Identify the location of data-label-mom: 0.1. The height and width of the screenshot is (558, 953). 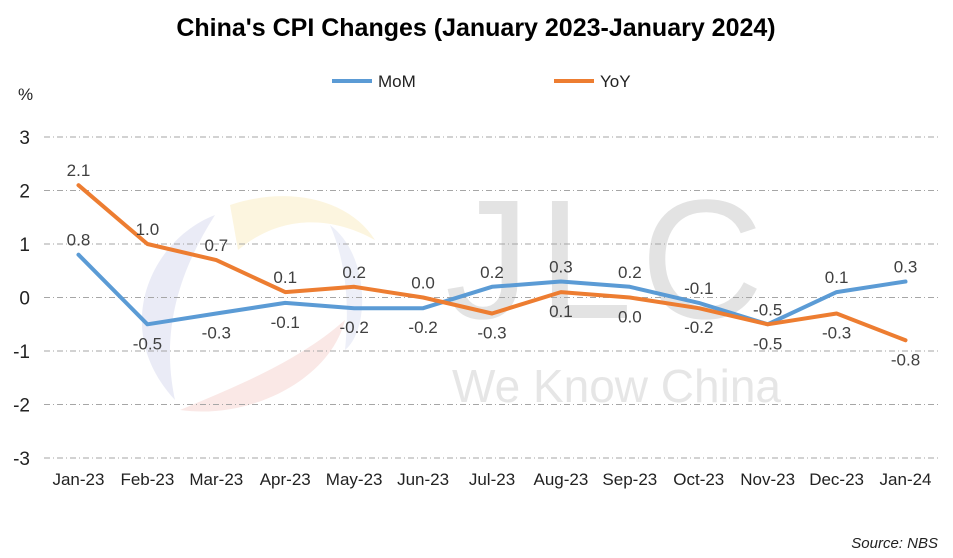
(837, 277).